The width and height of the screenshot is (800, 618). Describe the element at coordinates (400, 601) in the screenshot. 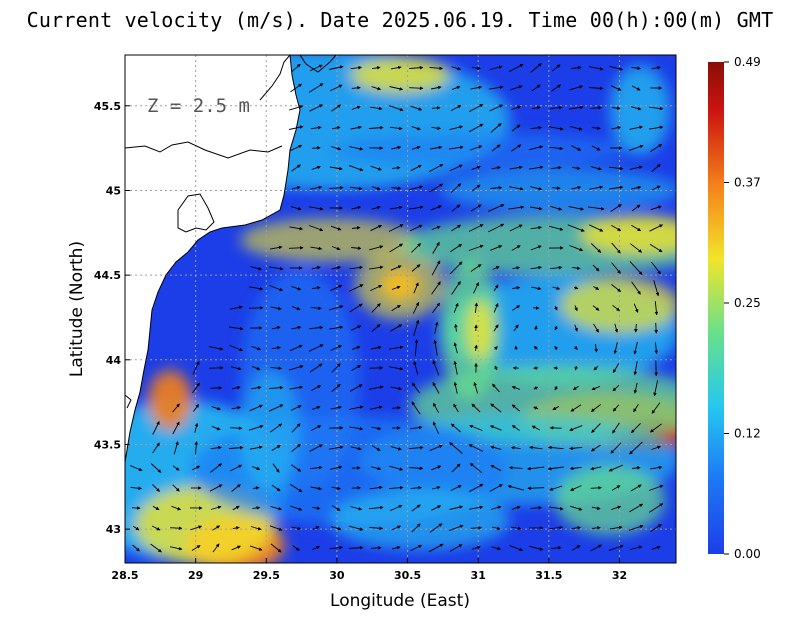

I see `x-axis-label: Longitude (East)` at that location.